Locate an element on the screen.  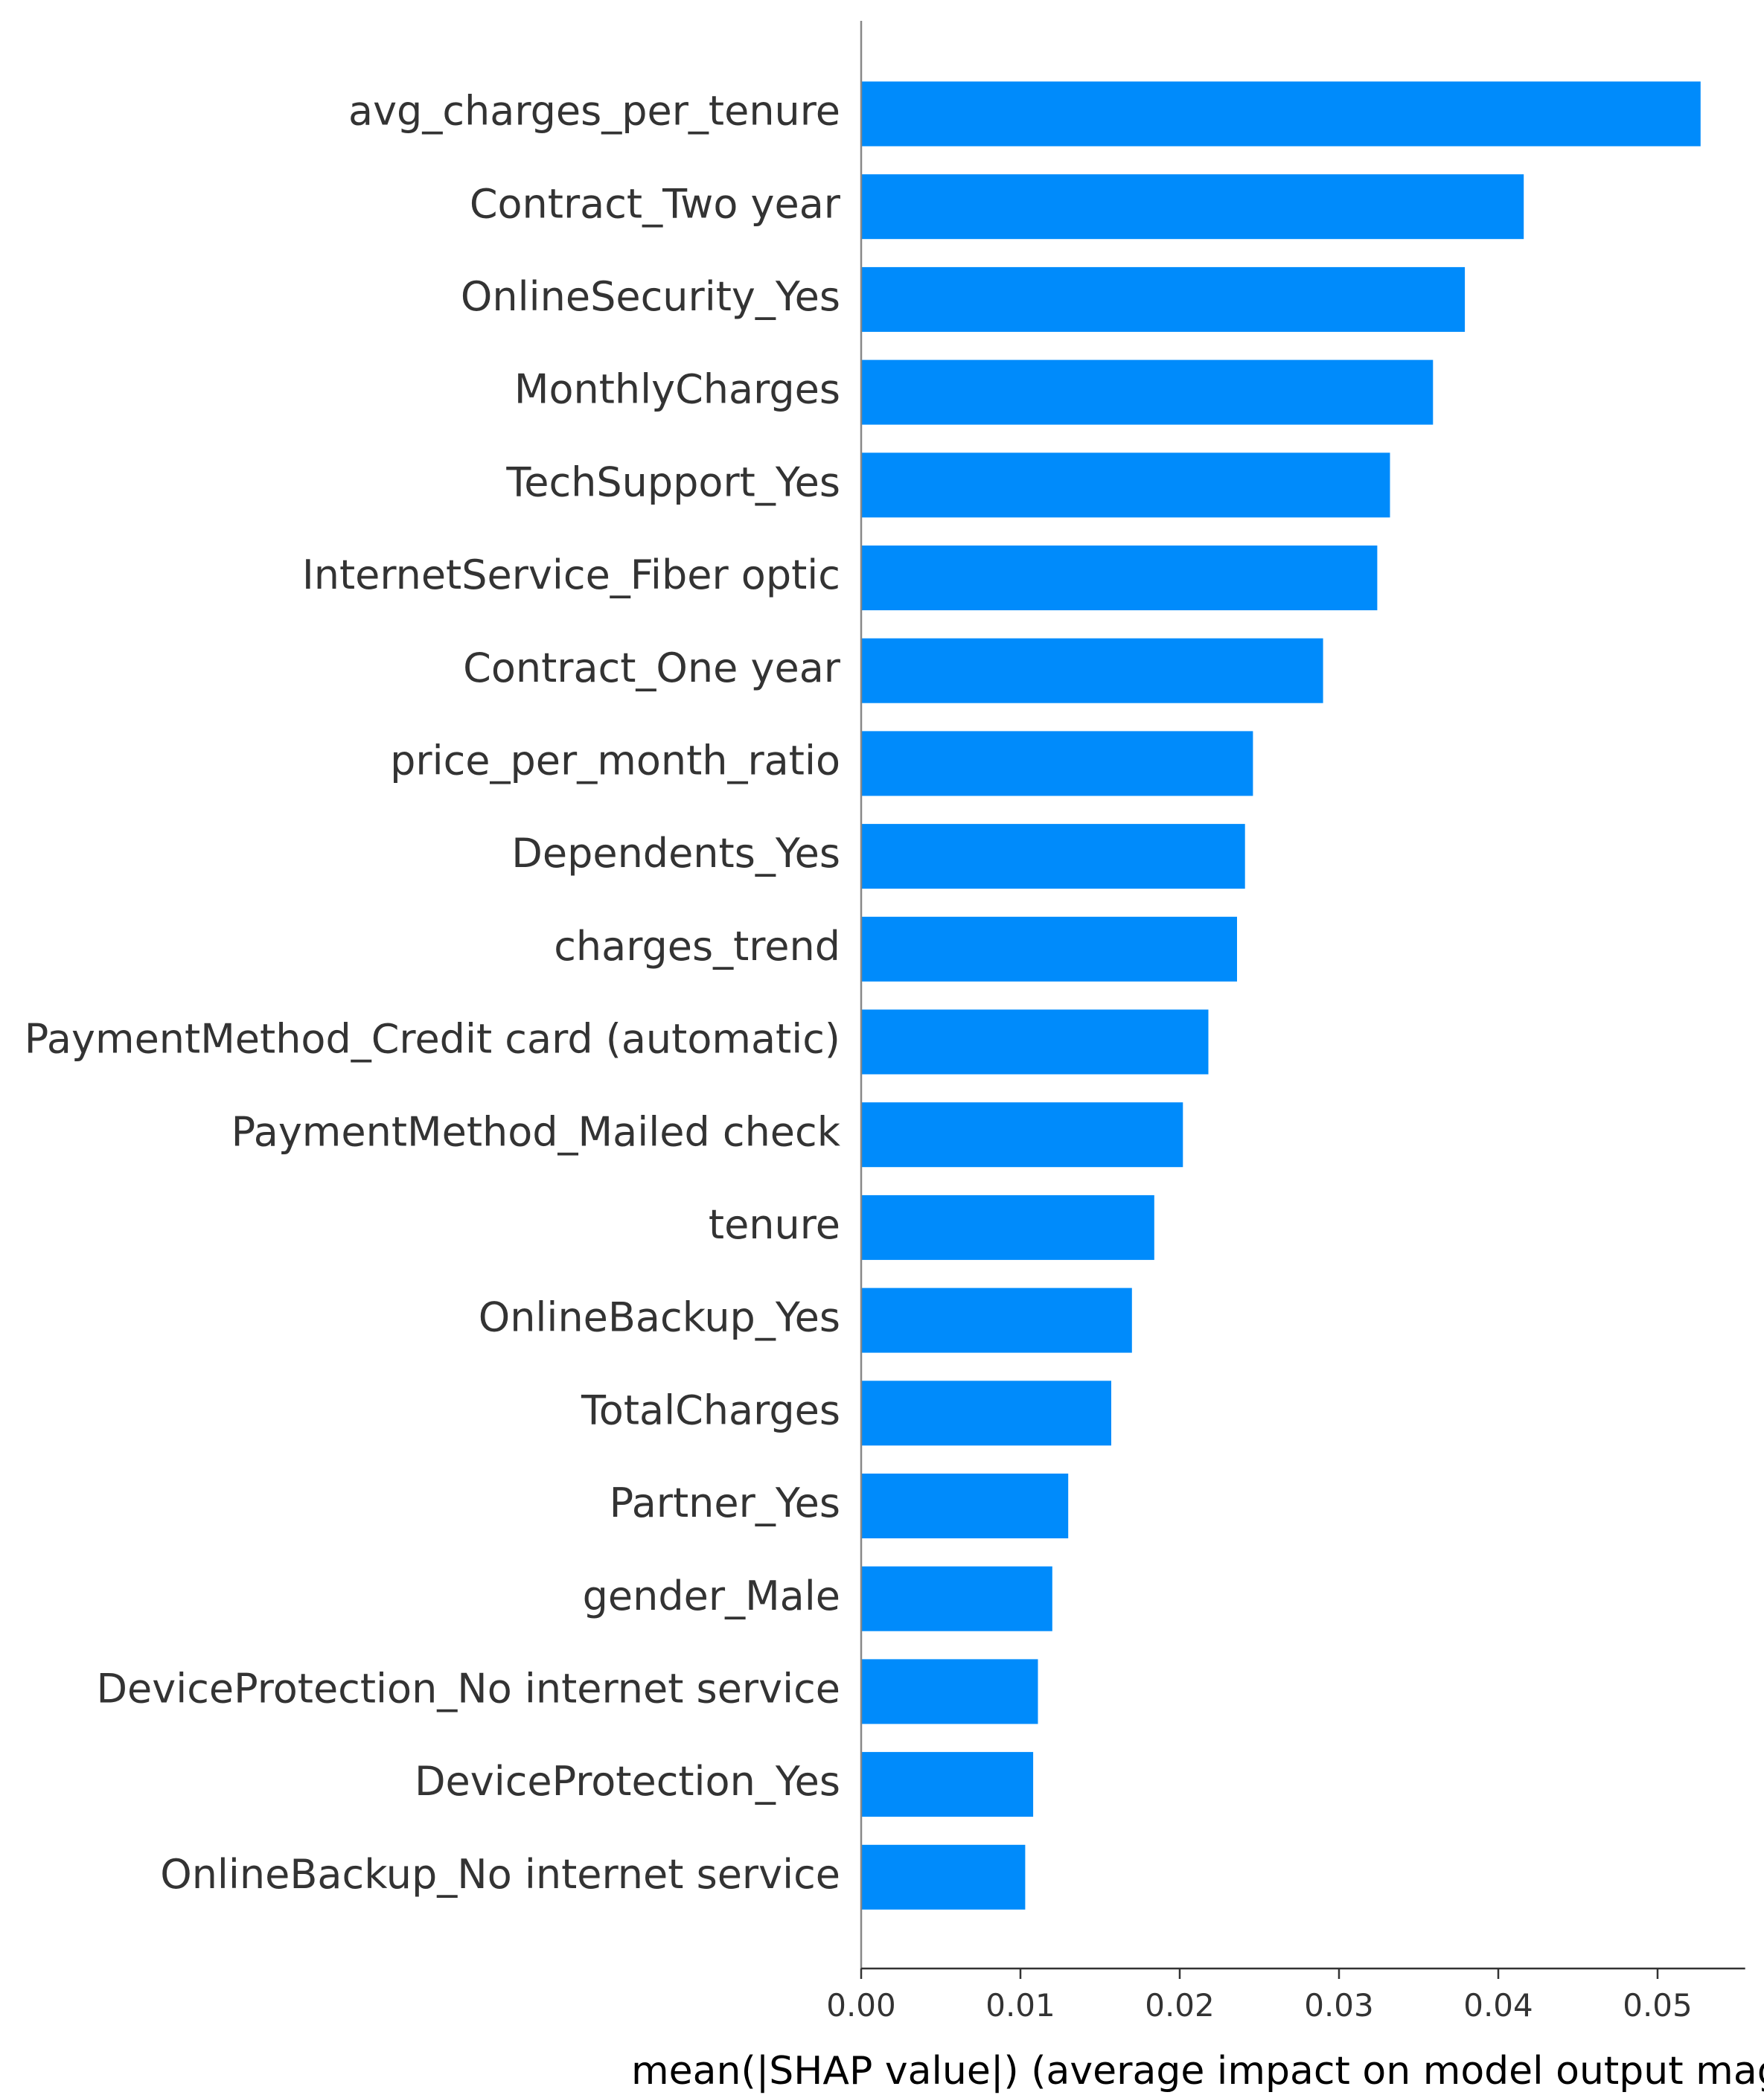
x-tick-label: 0.01 is located at coordinates (1020, 2005).